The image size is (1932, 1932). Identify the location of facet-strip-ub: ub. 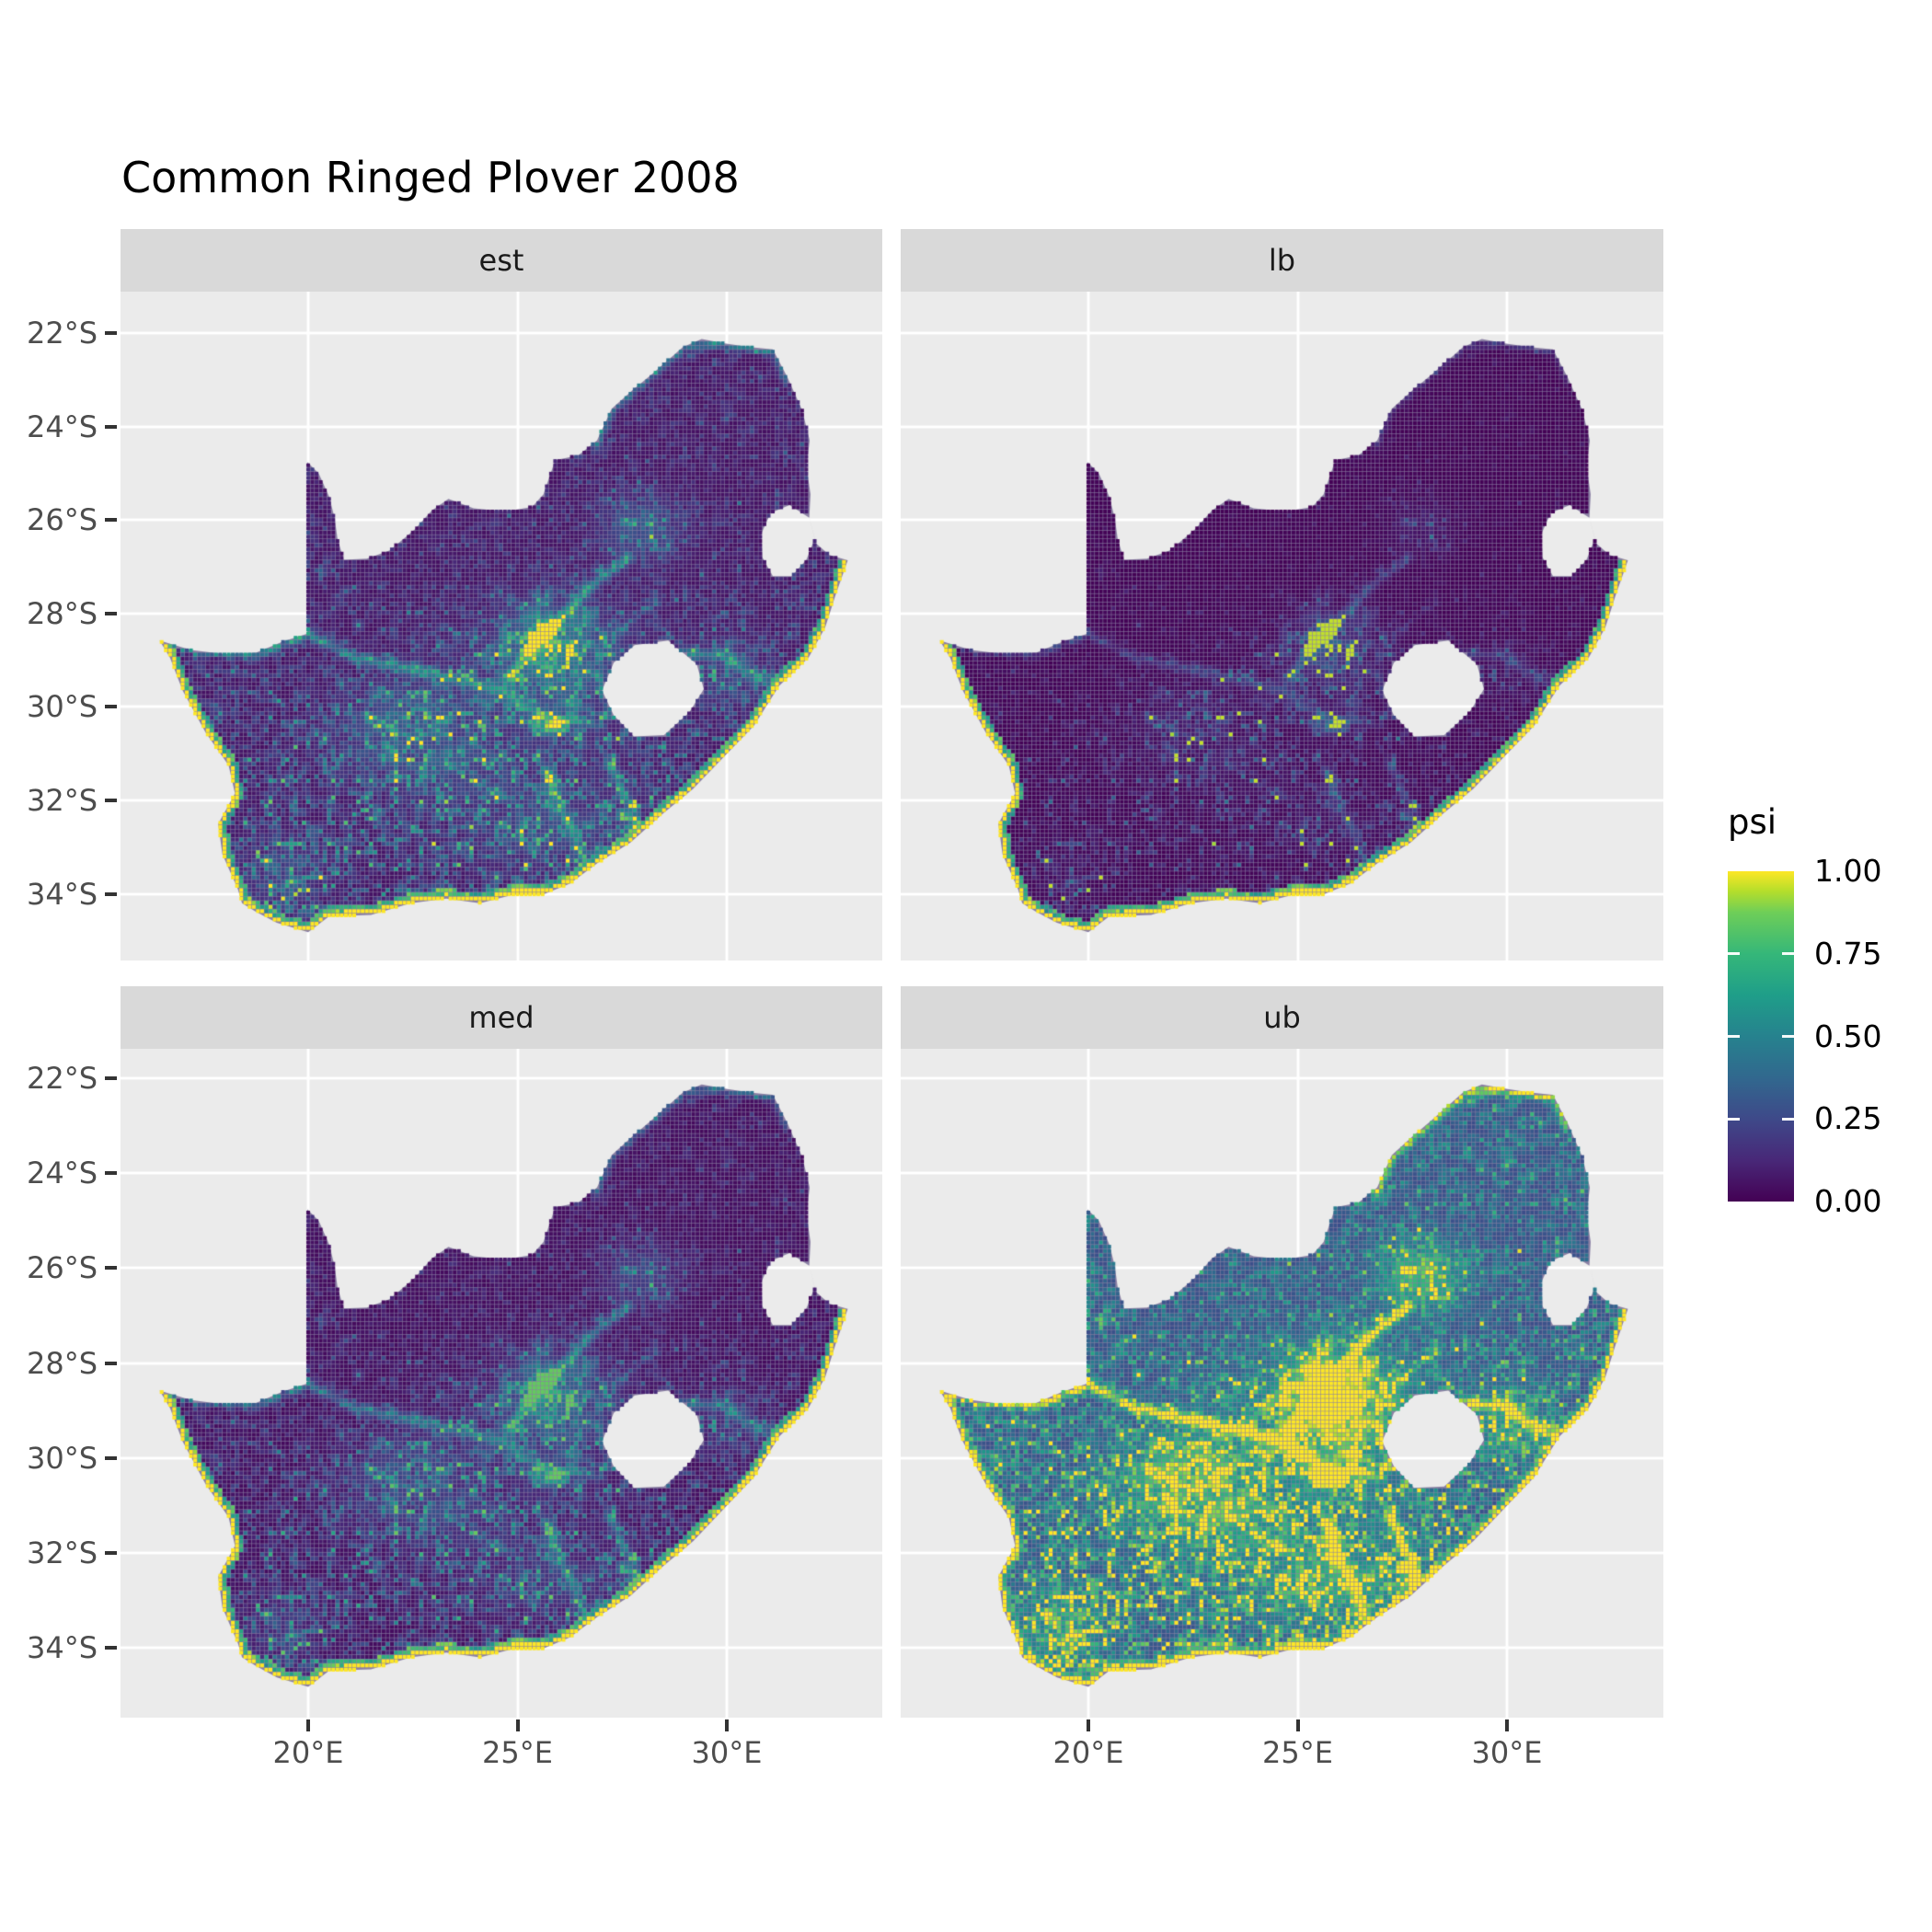
(1282, 1018).